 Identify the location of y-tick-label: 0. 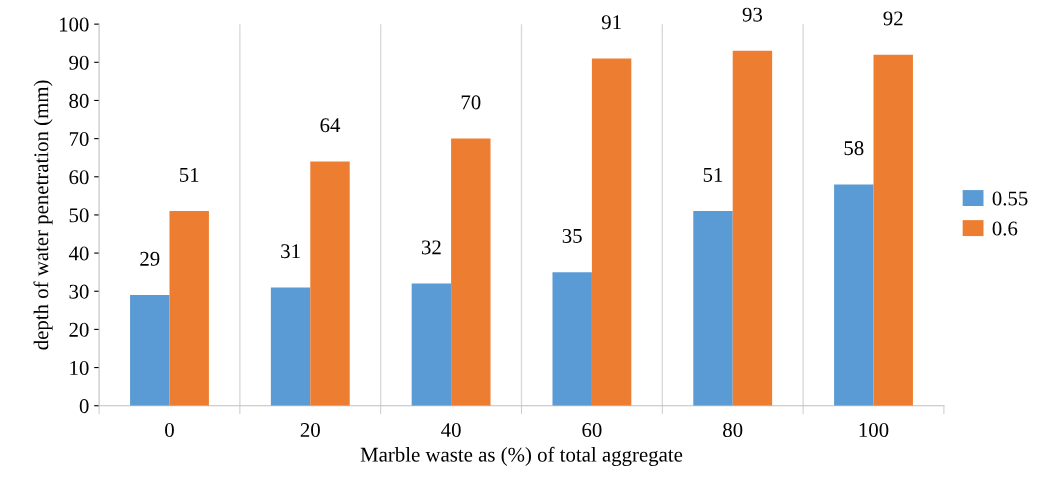
(84, 406).